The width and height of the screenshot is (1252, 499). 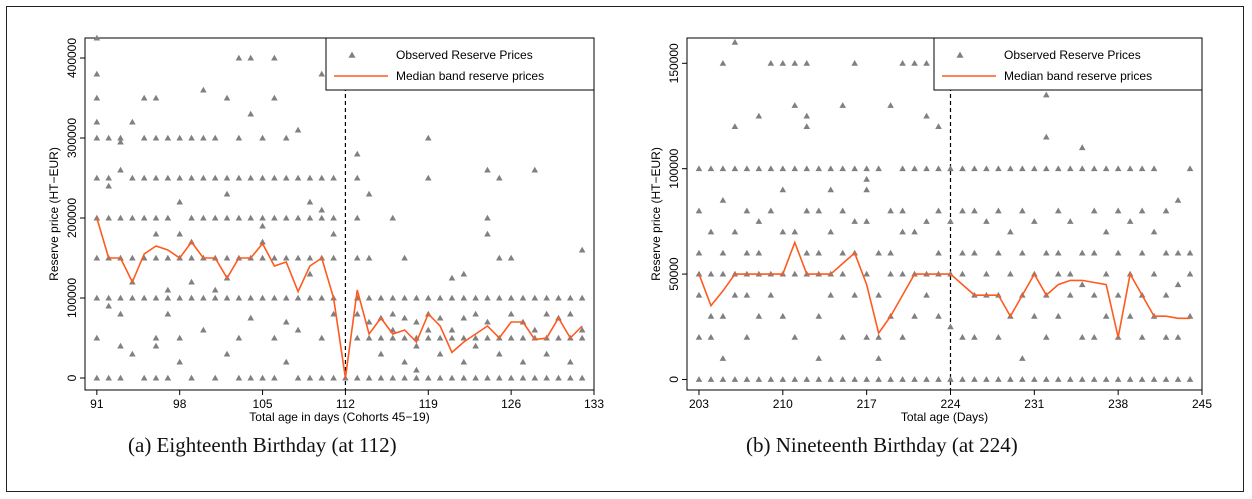 I want to click on legend-entry-observed: Observed Reserve Prices, so click(x=464, y=55).